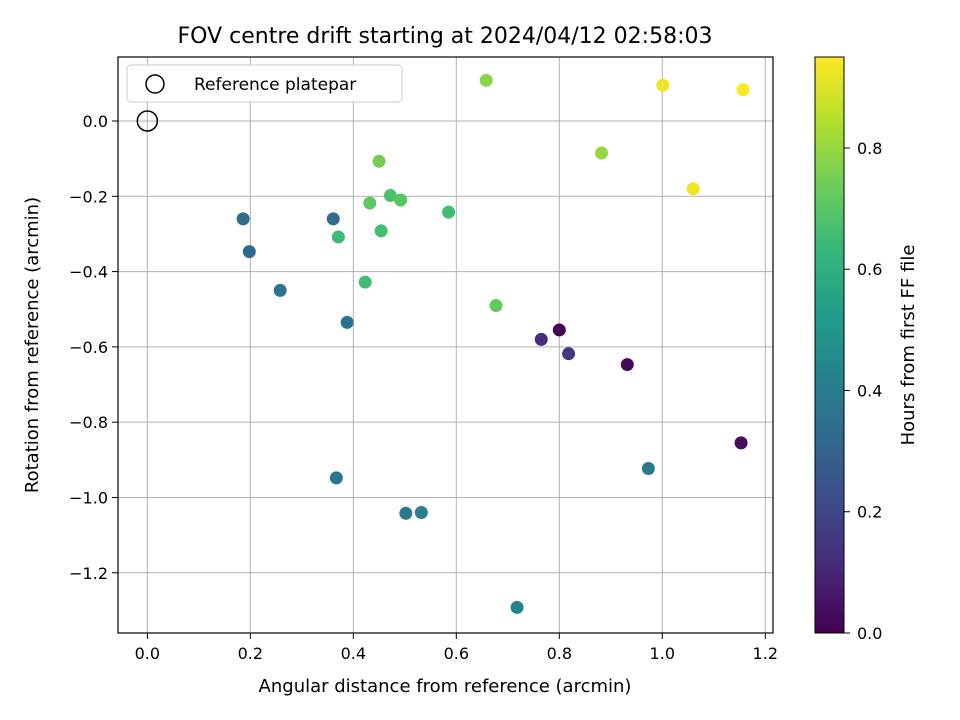 This screenshot has width=960, height=720. What do you see at coordinates (869, 512) in the screenshot?
I see `colorbar-tick-label: 0.2` at bounding box center [869, 512].